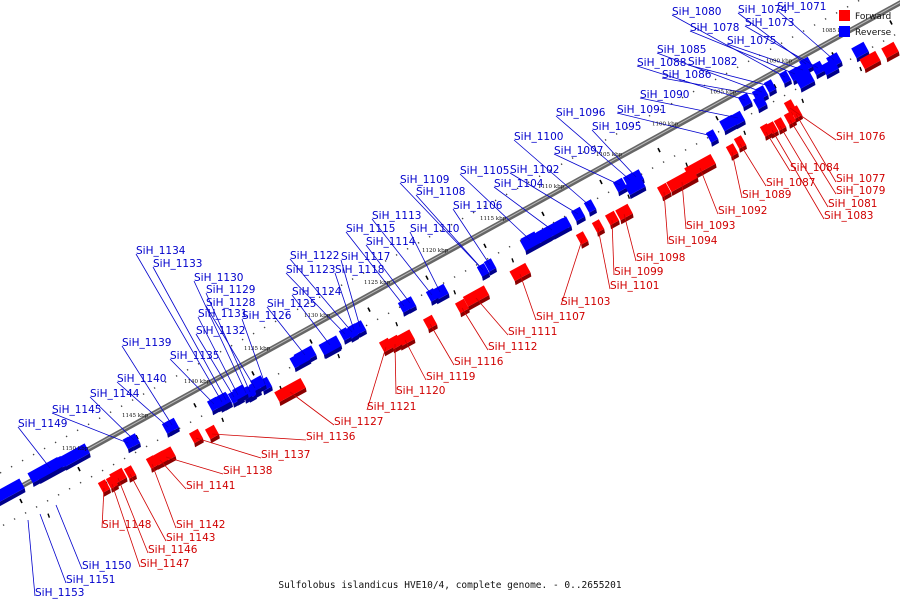 This screenshot has height=600, width=900. I want to click on kbp-marker-1125-kbp: 1125 kbp, so click(377, 283).